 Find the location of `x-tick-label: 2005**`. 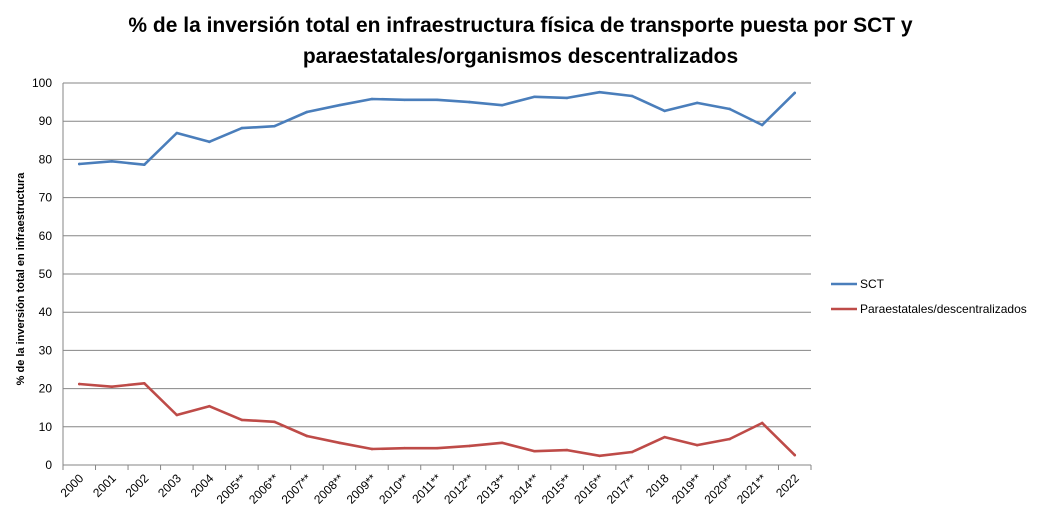

x-tick-label: 2005** is located at coordinates (232, 489).